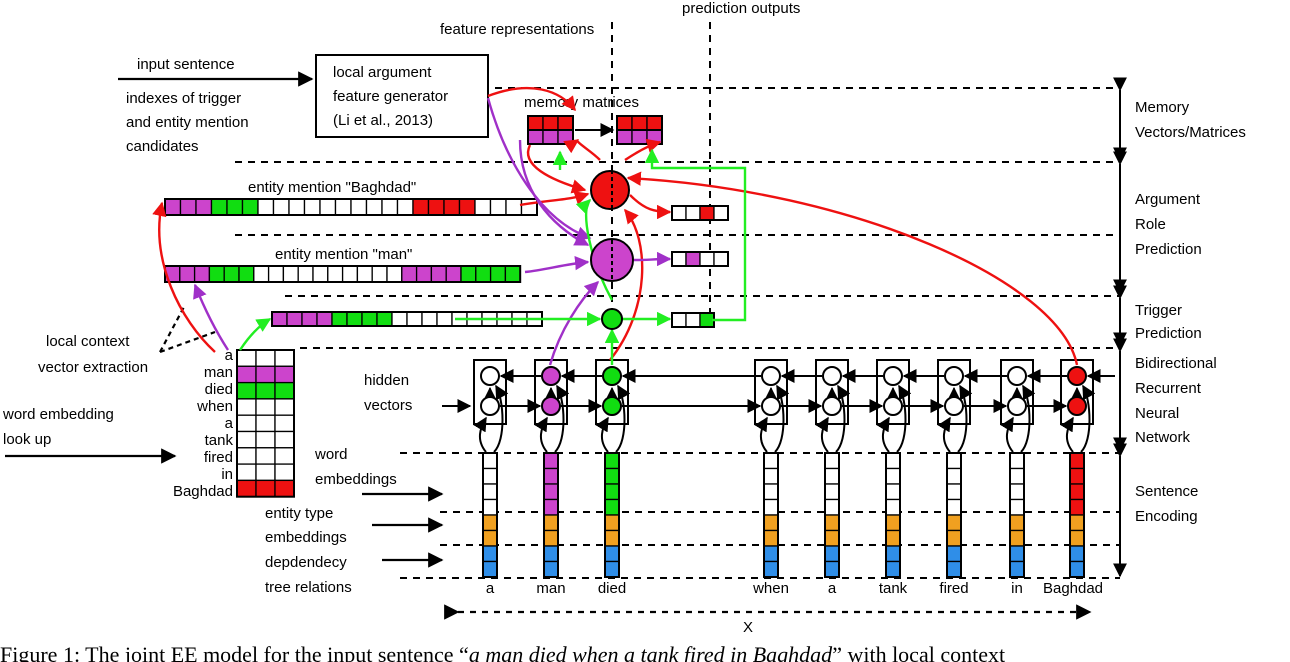  I want to click on entity-man-vector-cell-frame, so click(343, 274).